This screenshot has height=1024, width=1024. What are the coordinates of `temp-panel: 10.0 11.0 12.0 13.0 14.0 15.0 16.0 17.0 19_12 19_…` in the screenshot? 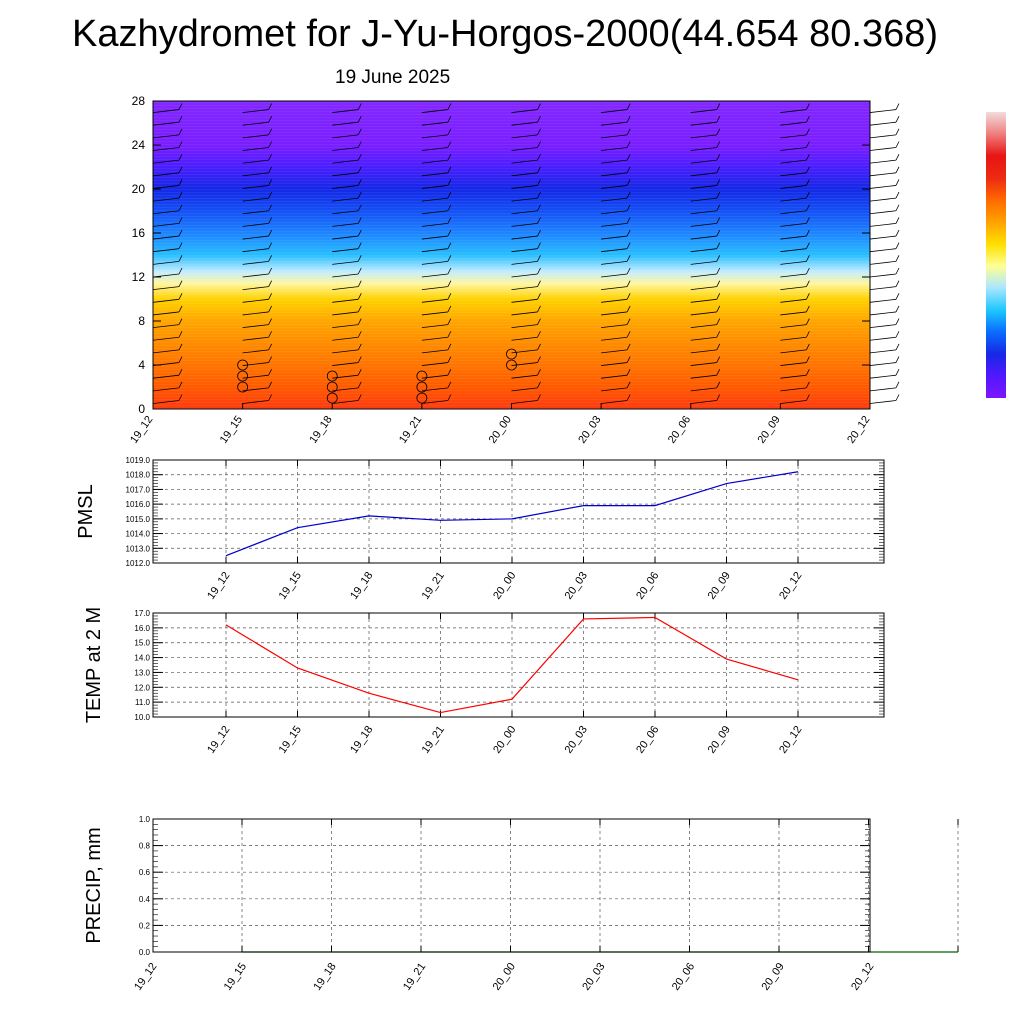 It's located at (484, 681).